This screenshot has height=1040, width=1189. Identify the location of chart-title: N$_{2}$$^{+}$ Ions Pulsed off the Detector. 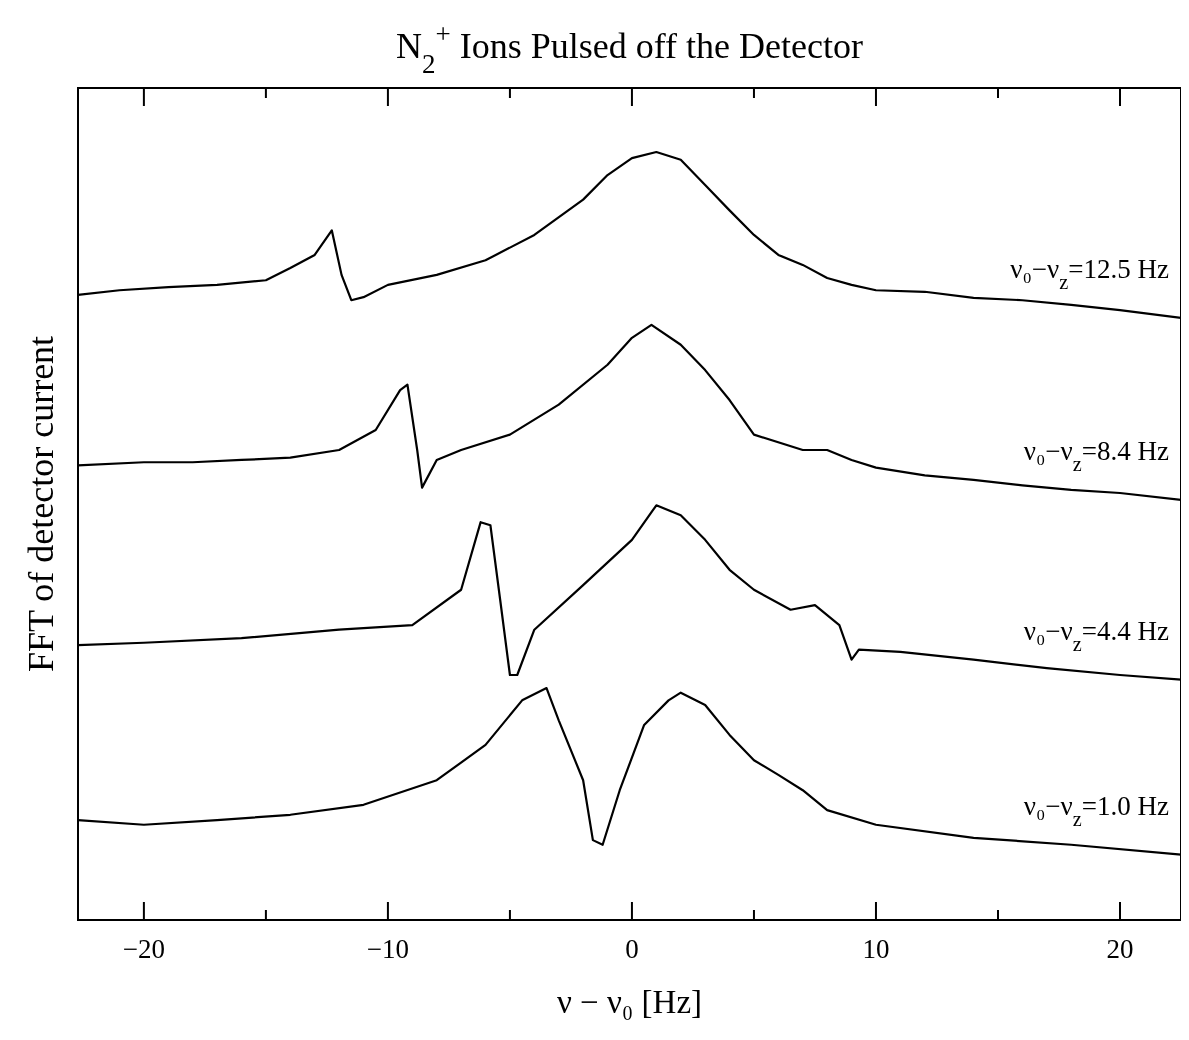
(629, 49).